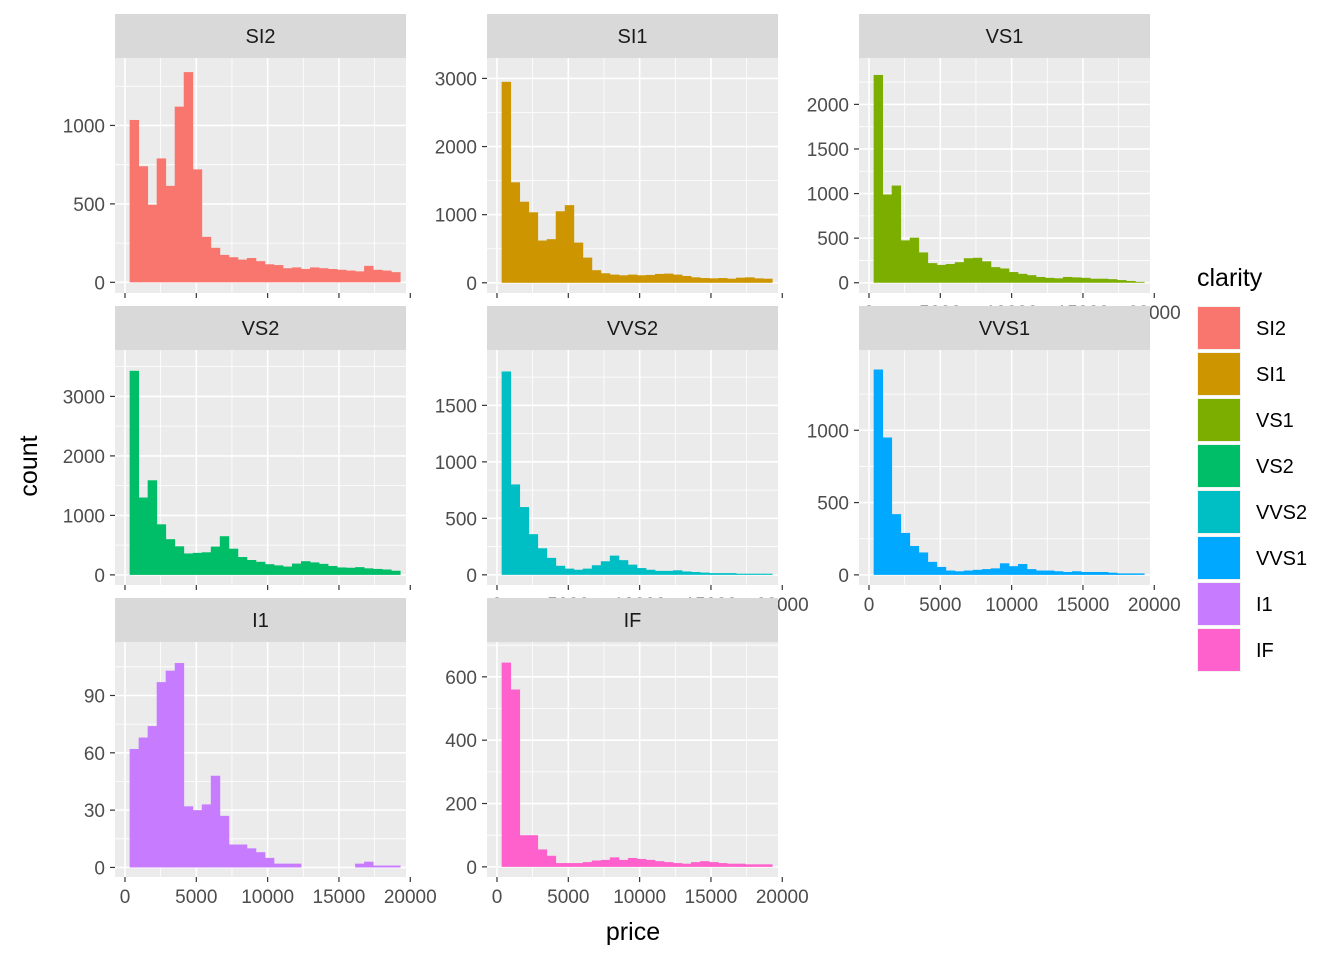 This screenshot has width=1344, height=965. Describe the element at coordinates (237, 156) in the screenshot. I see `facet-si2: SI2 0 500 1000` at that location.